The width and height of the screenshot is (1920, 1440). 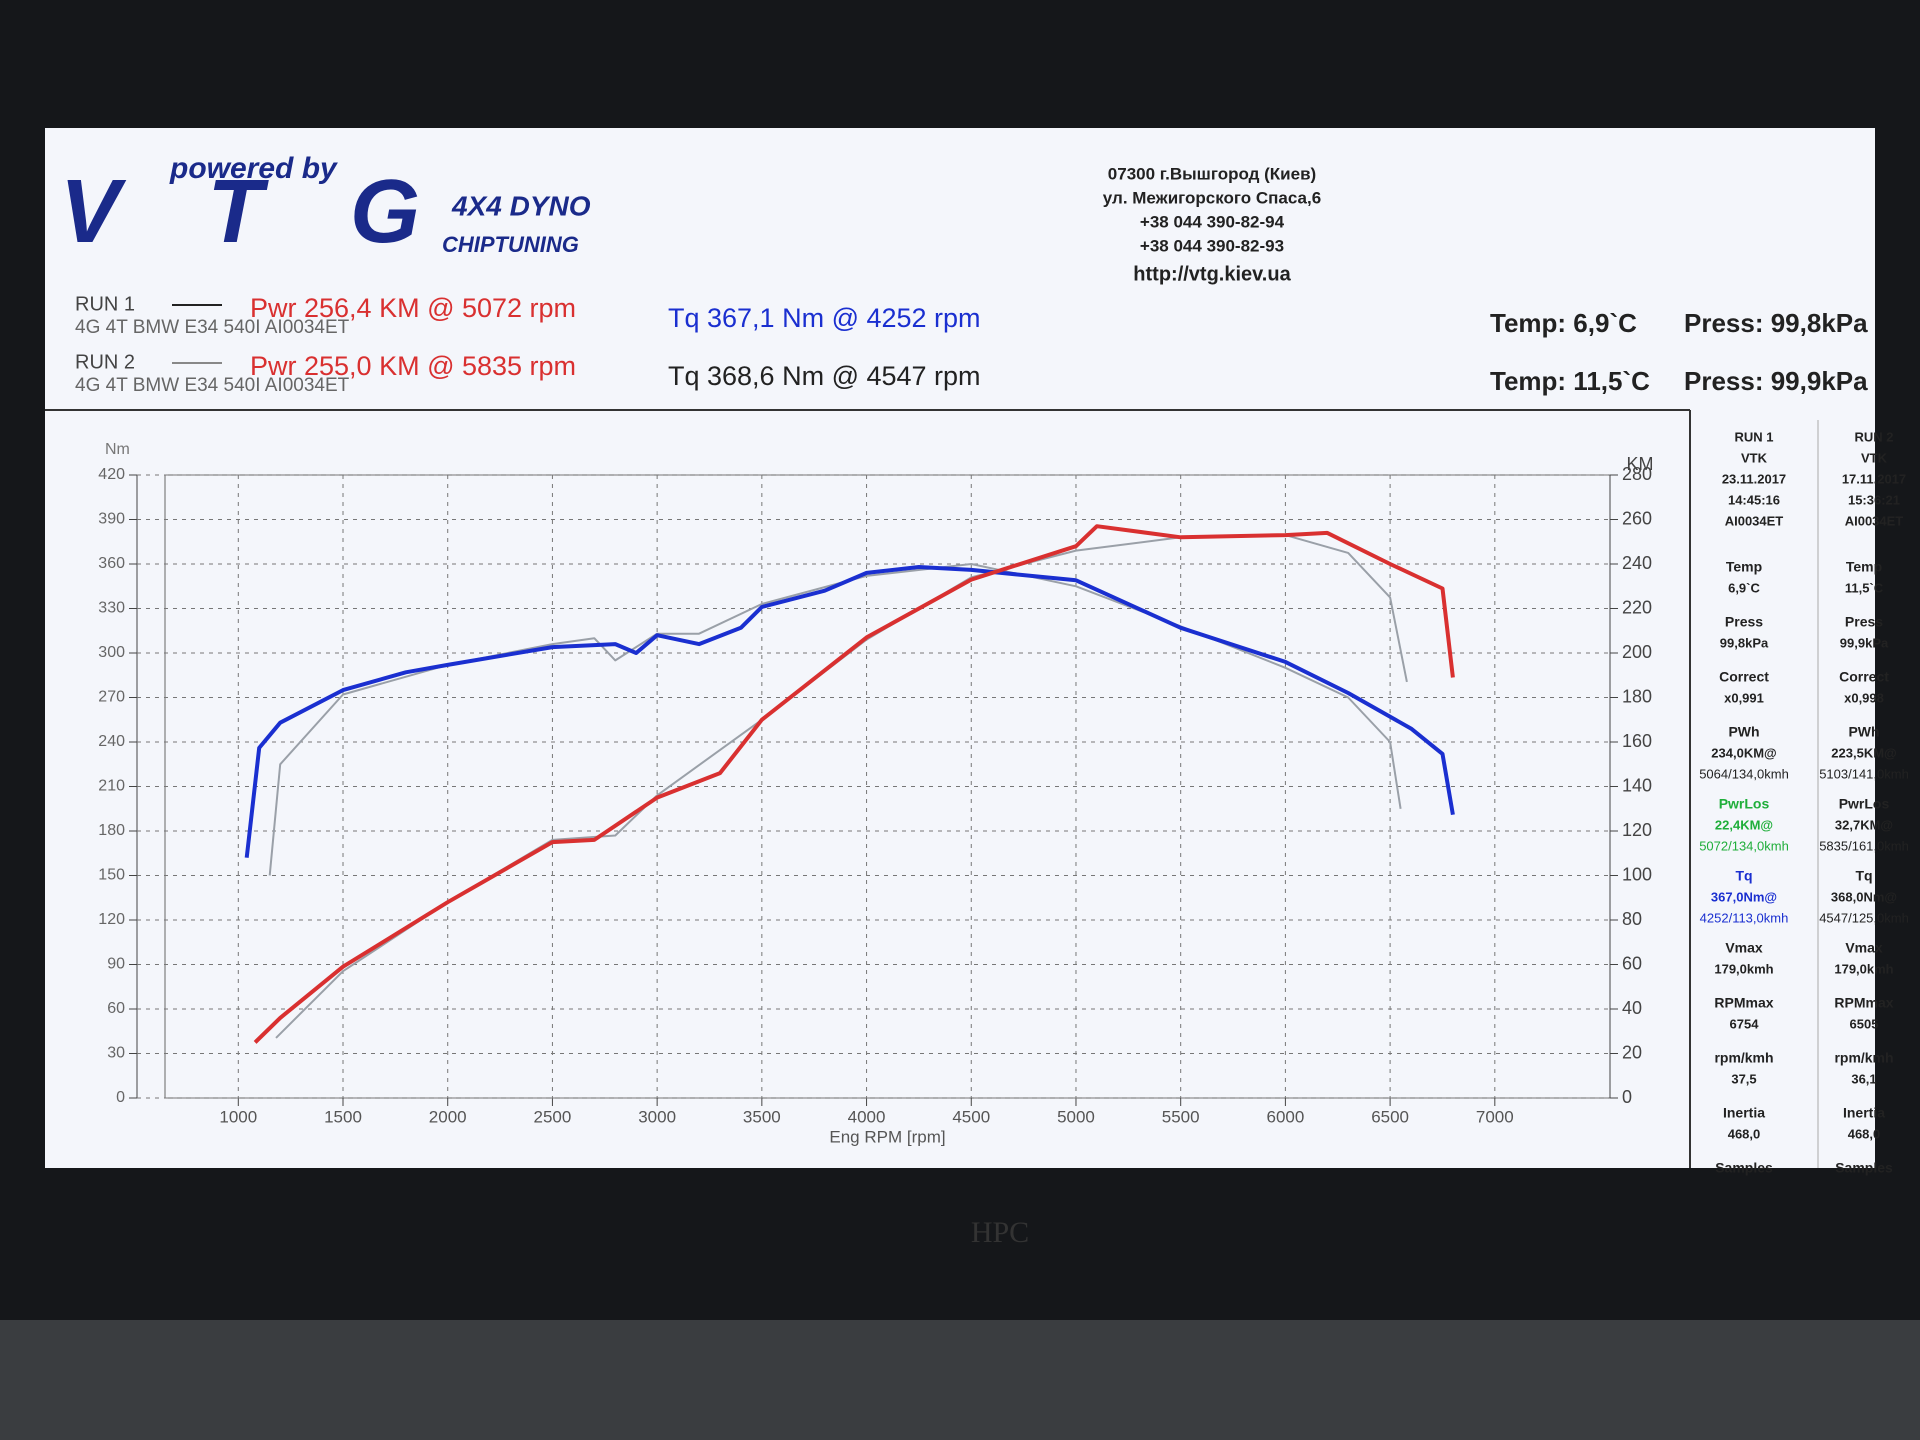 I want to click on desk, so click(x=960, y=1380).